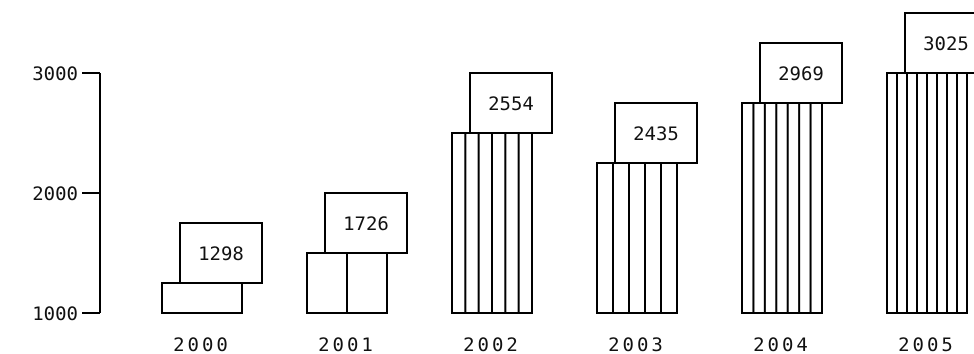 The width and height of the screenshot is (974, 354). I want to click on bar-group: 1298, so click(212, 268).